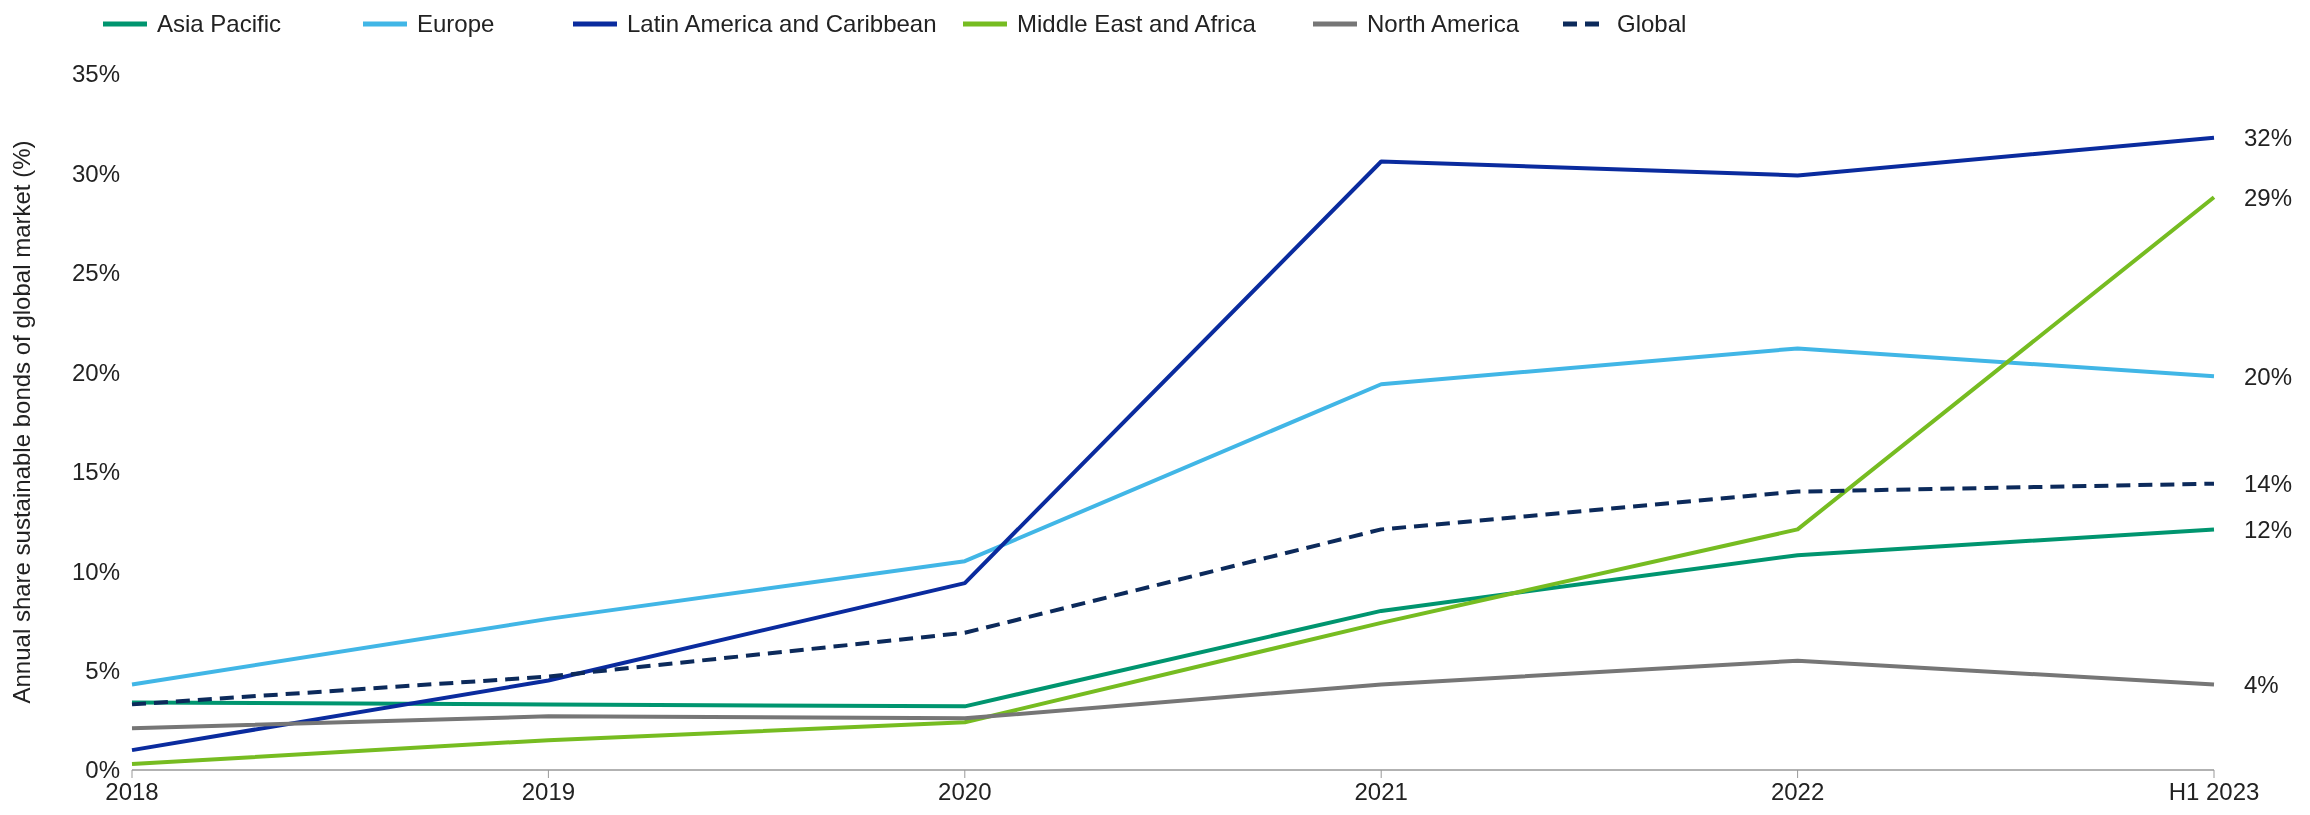 This screenshot has width=2310, height=815. What do you see at coordinates (21, 422) in the screenshot?
I see `y-axis-title: Annual share sustainable bonds of global market (%)` at bounding box center [21, 422].